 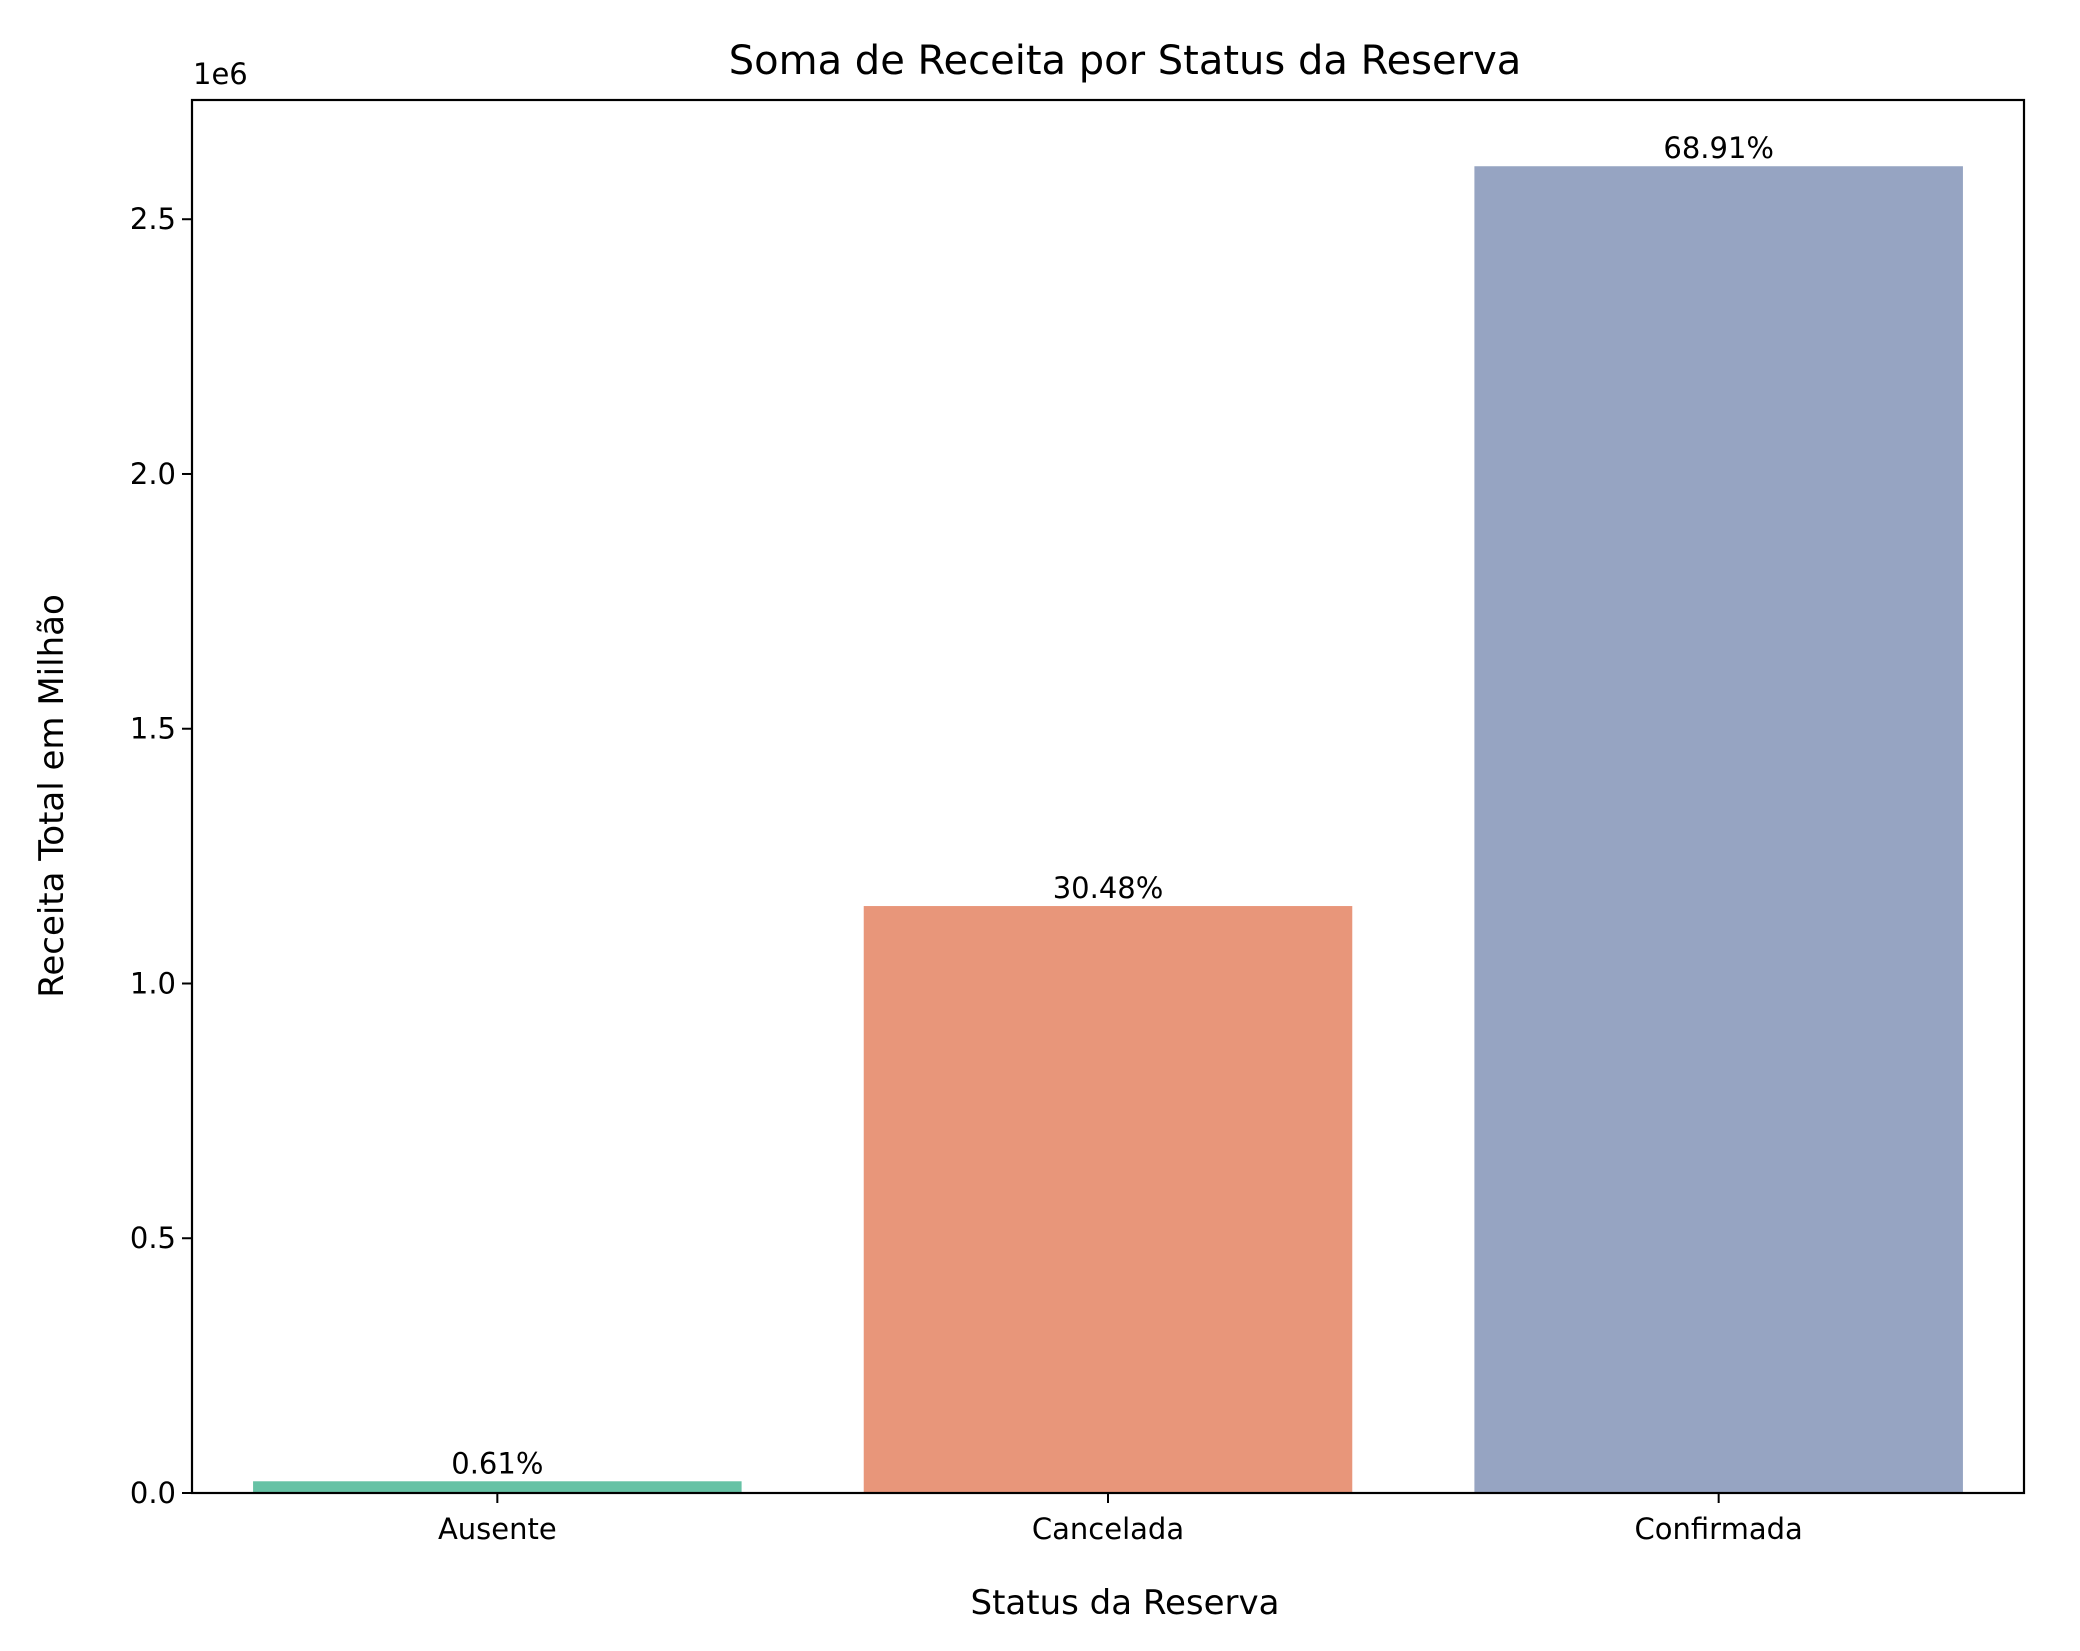 I want to click on y-tick-label-2: 1.0, so click(x=153, y=983).